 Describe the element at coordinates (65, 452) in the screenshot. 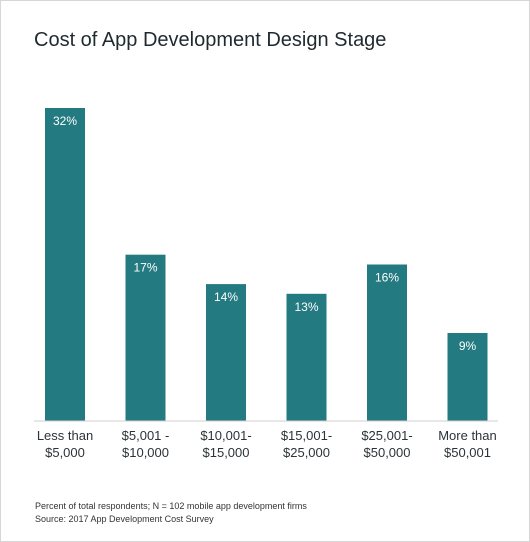

I see `x-tick-label-0-line-1: $5,000` at that location.